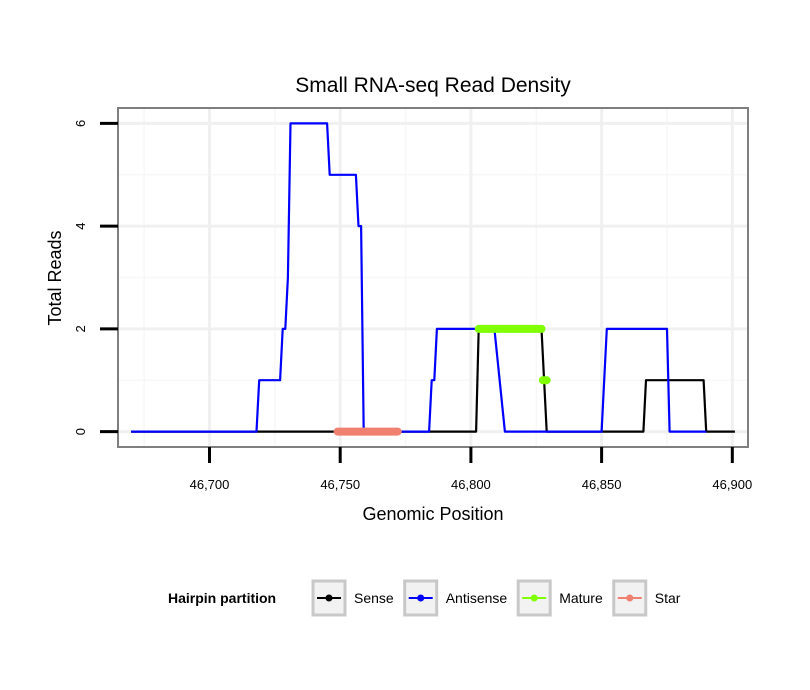 The height and width of the screenshot is (690, 810). What do you see at coordinates (55, 277) in the screenshot?
I see `y-axis-label: Total Reads` at bounding box center [55, 277].